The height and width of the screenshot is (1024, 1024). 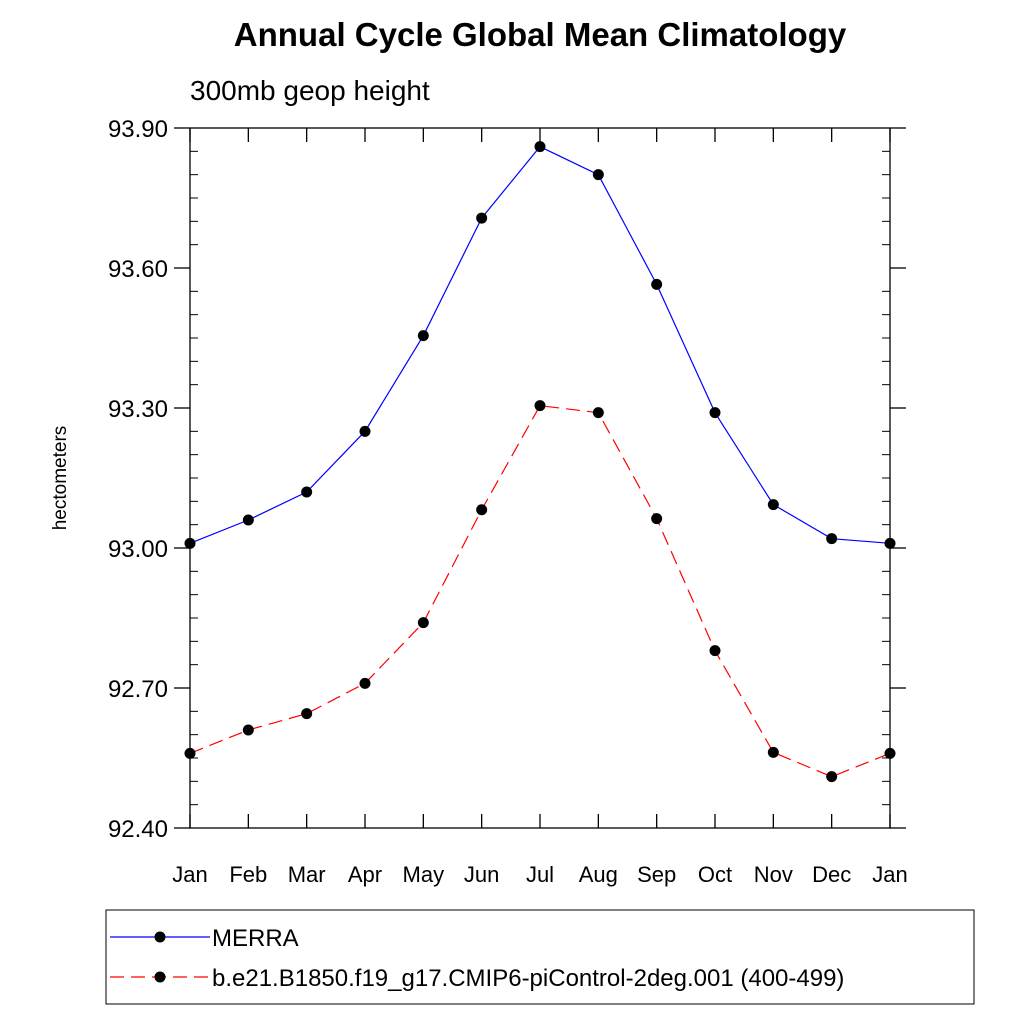 I want to click on x-tick-label: Aug, so click(x=598, y=874).